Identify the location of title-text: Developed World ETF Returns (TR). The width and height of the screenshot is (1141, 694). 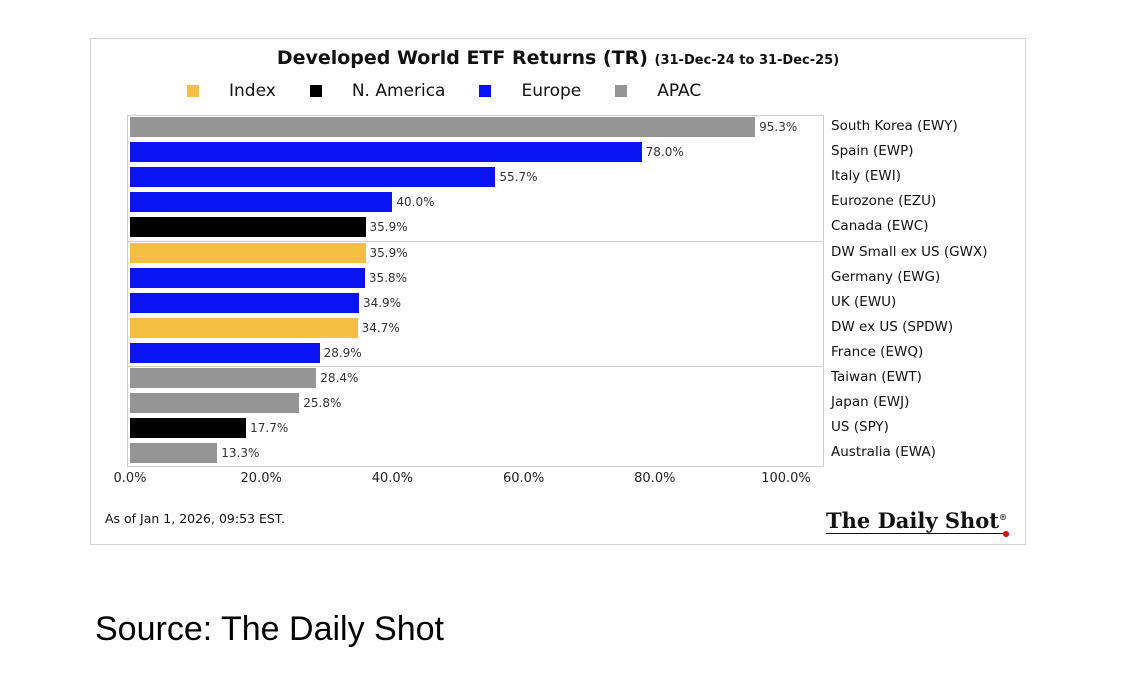
(462, 58).